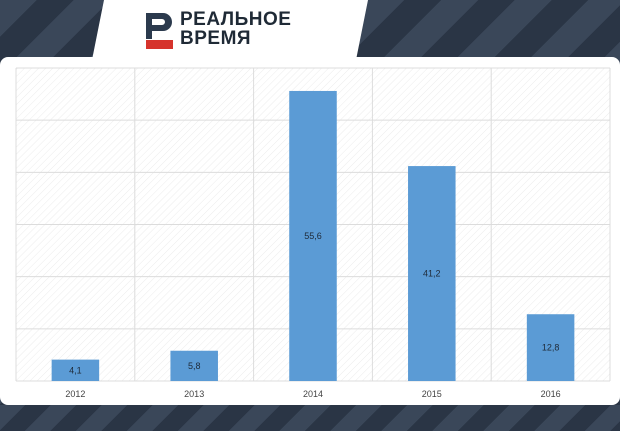 The image size is (620, 431). What do you see at coordinates (194, 394) in the screenshot?
I see `x-tick-2013: 2013` at bounding box center [194, 394].